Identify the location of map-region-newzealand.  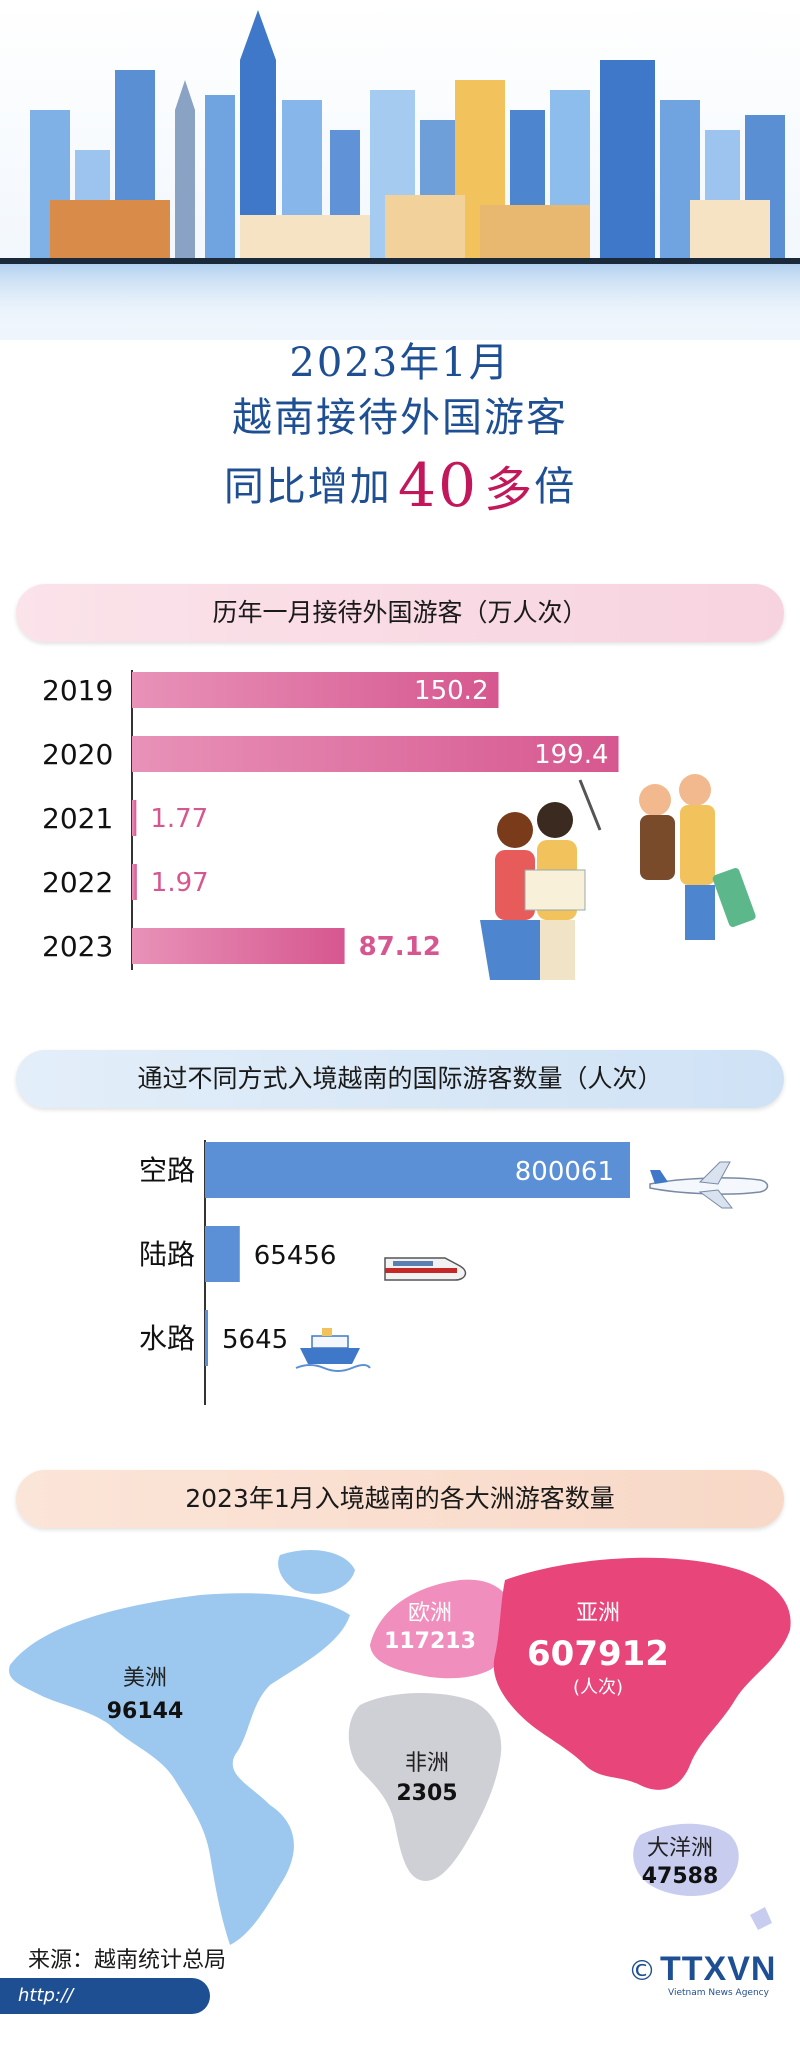
(761, 1918).